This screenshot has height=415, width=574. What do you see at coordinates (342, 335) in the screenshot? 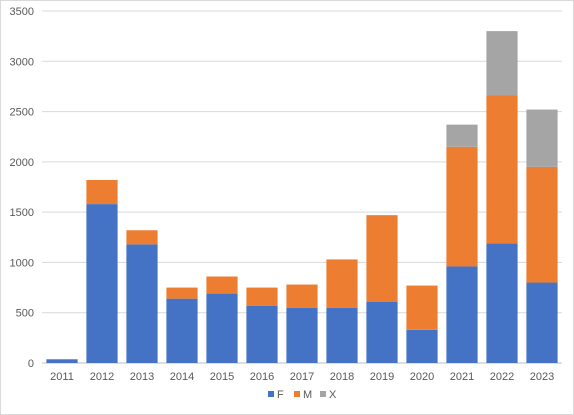
I see `bar-F-2018` at bounding box center [342, 335].